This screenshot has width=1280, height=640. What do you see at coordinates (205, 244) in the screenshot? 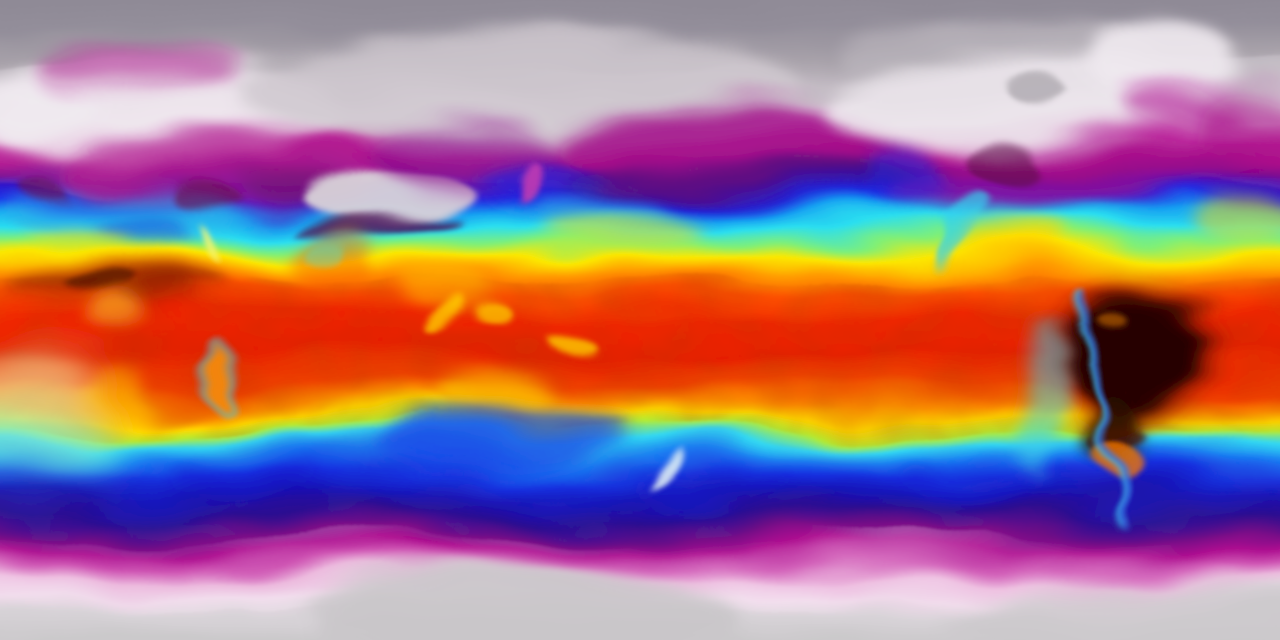
I see `red-sea-sliver` at bounding box center [205, 244].